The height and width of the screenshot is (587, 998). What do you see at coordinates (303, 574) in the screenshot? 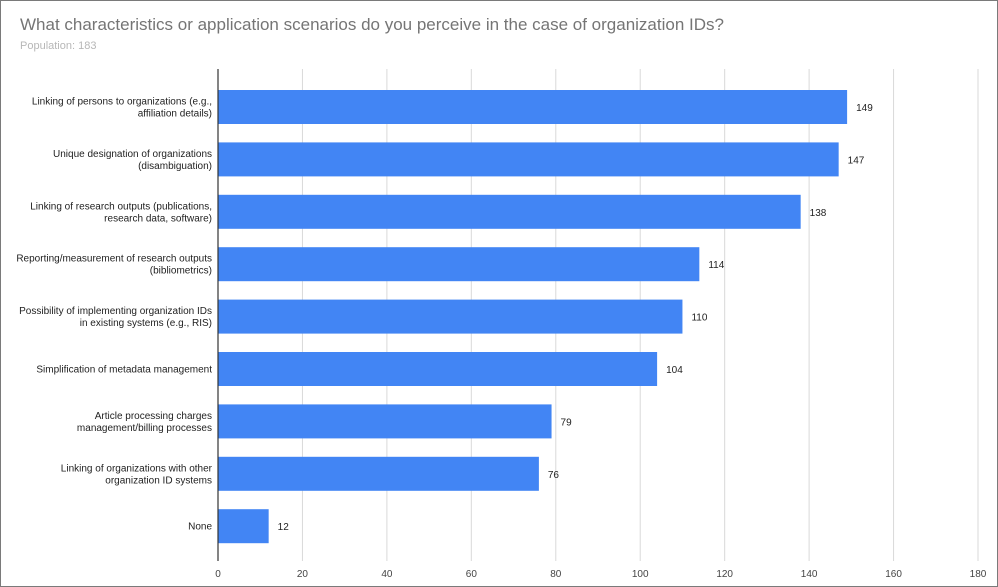
I see `x-tick-label: 20` at bounding box center [303, 574].